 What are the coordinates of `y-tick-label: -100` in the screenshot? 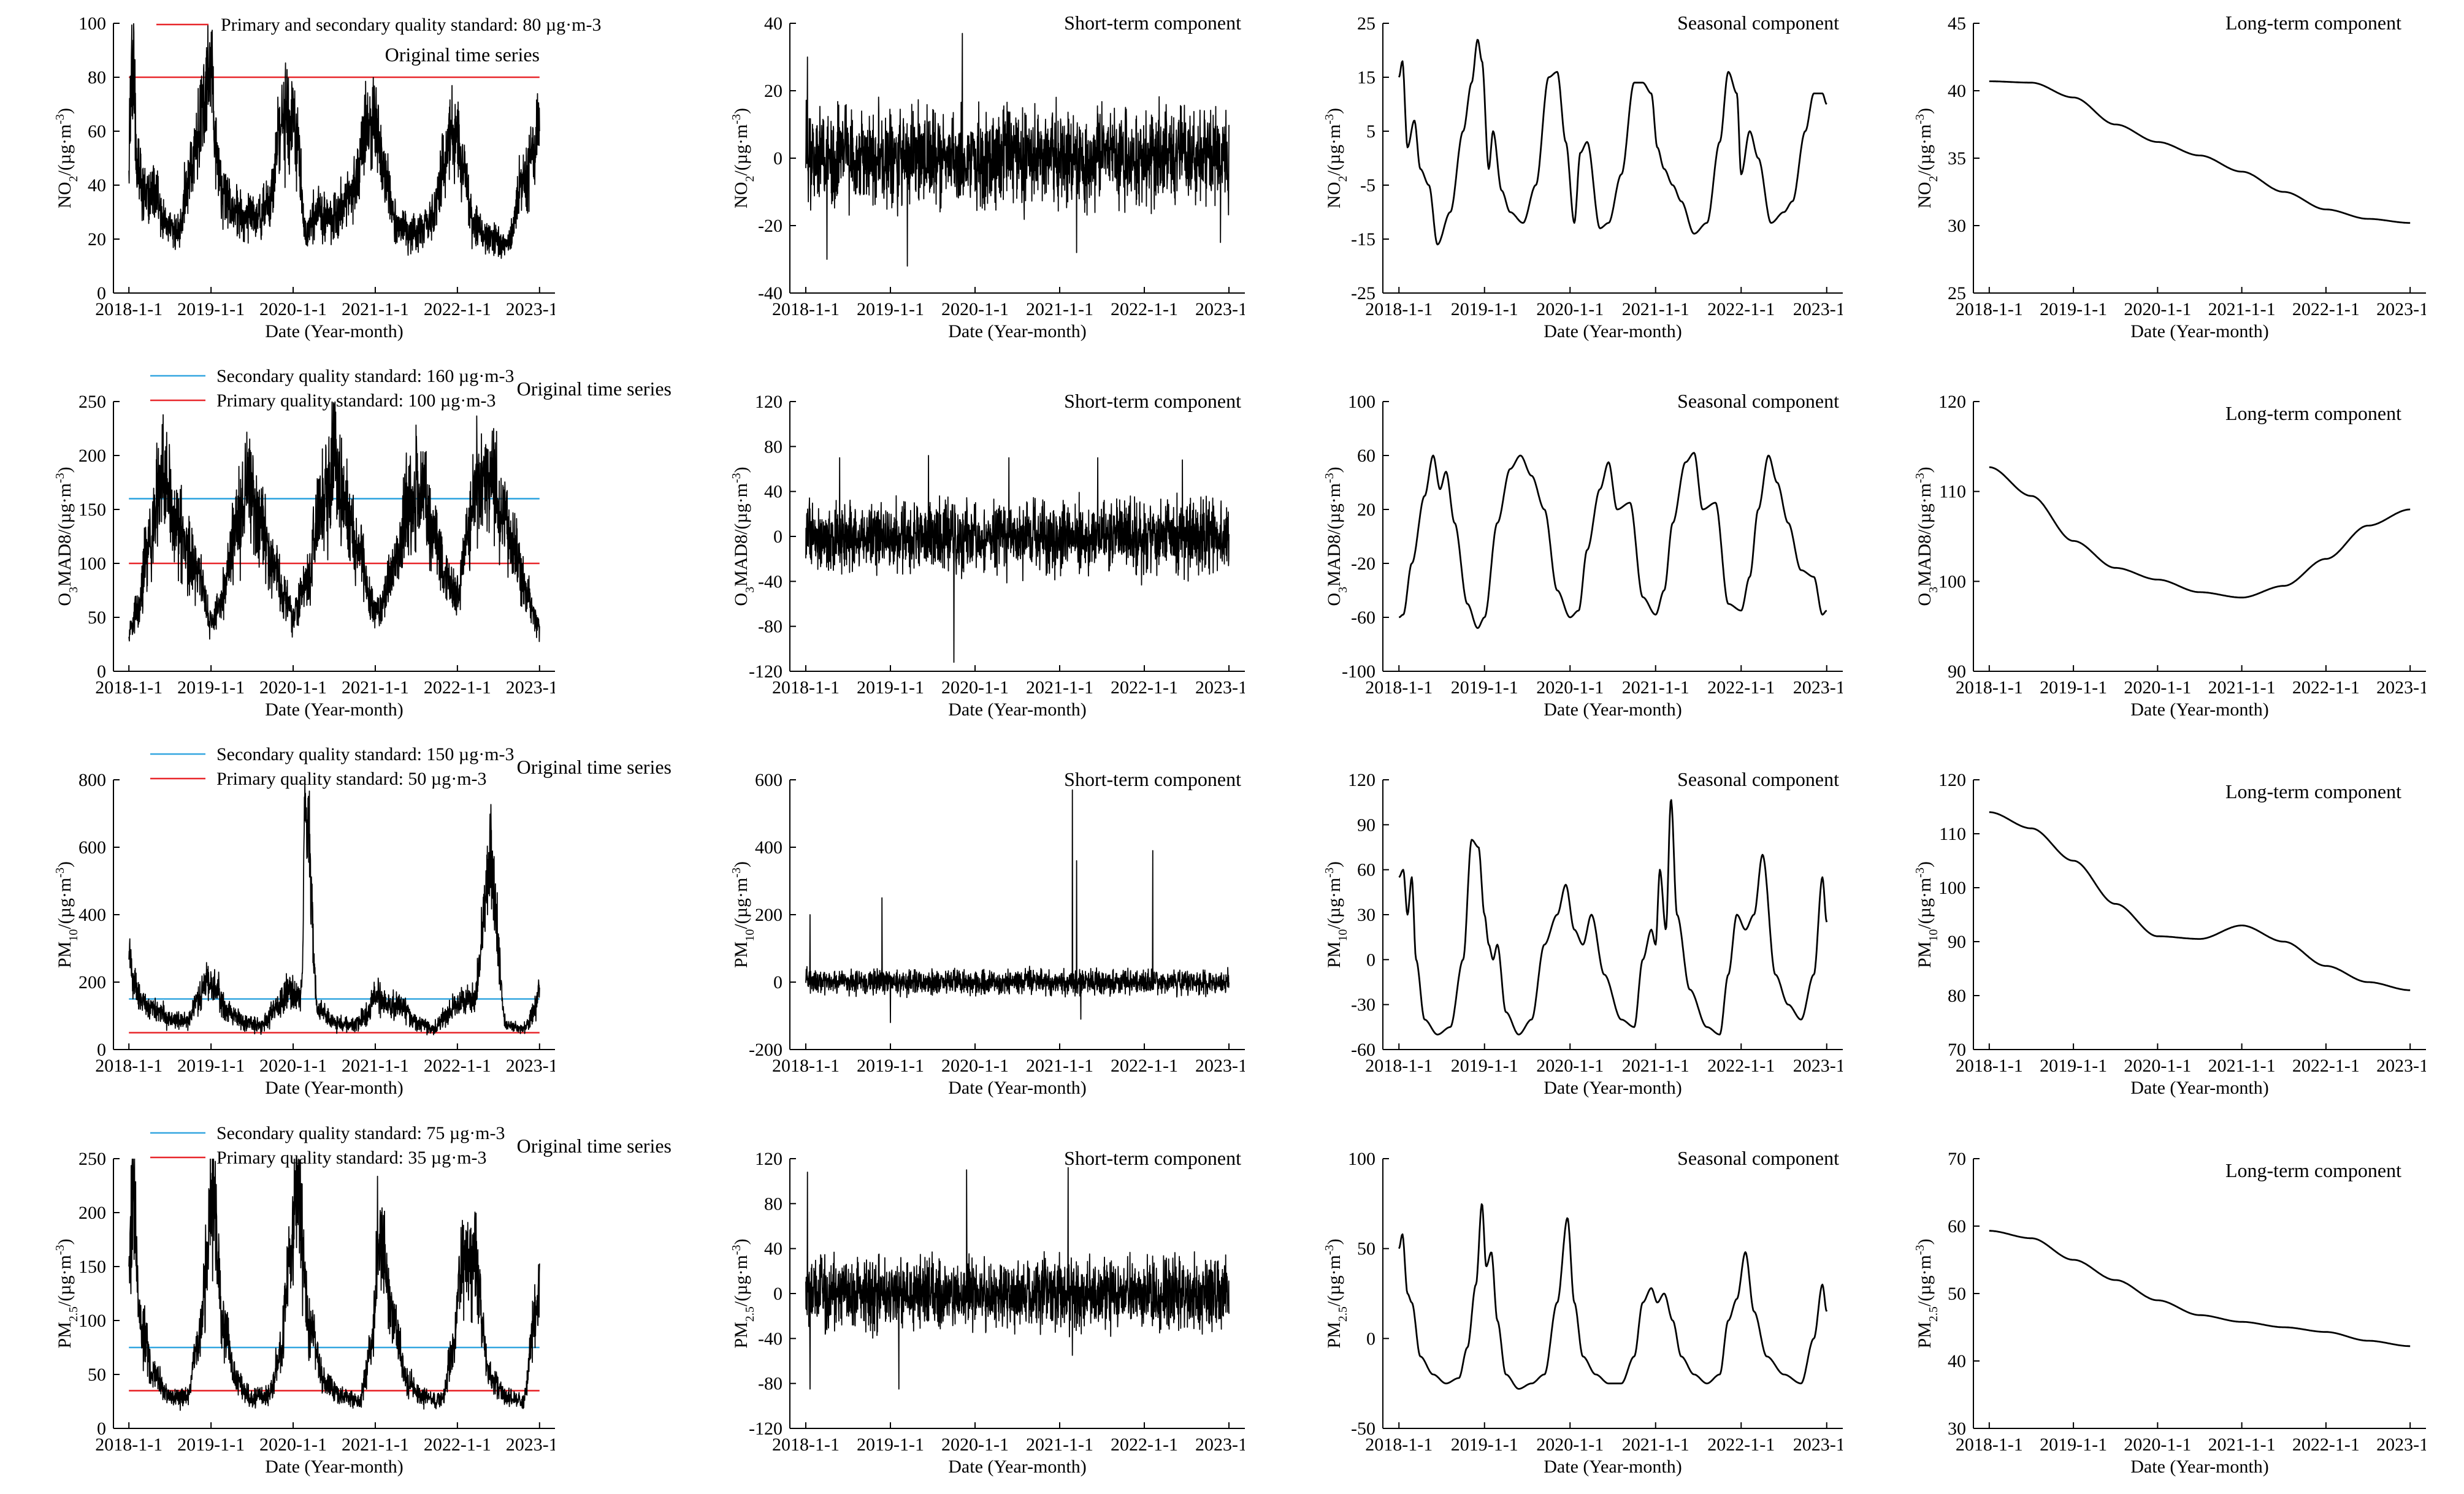 It's located at (1358, 671).